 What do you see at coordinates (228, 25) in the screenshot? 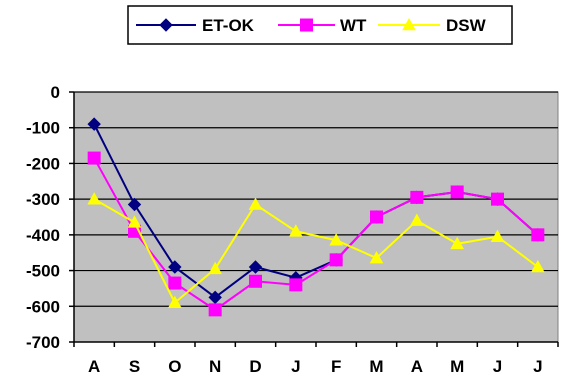
I see `legend-label: ET-OK` at bounding box center [228, 25].